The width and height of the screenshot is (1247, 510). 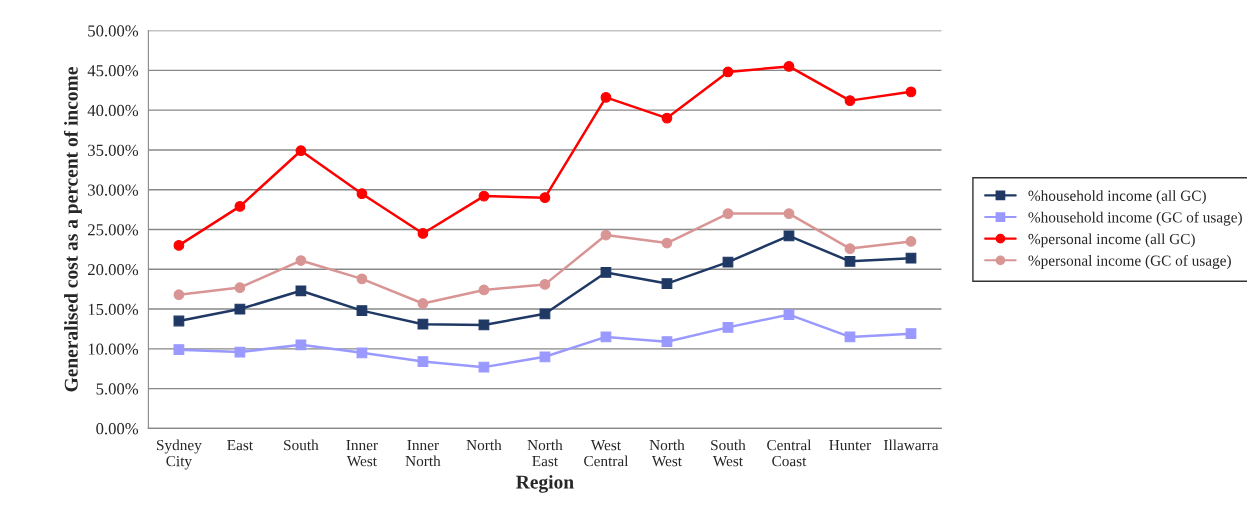 I want to click on x-tick-label: Hunter, so click(x=850, y=445).